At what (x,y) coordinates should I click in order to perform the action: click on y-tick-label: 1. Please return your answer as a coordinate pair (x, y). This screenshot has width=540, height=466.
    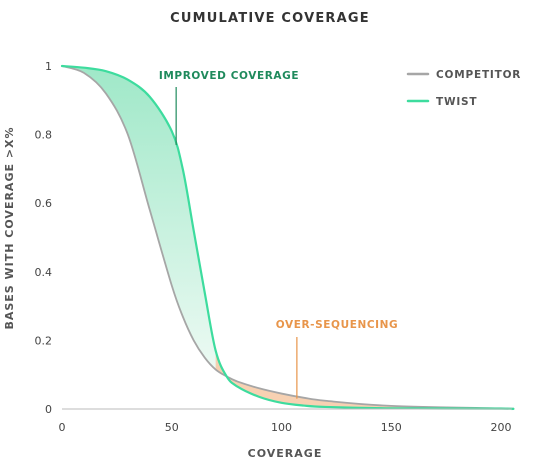
    Looking at the image, I should click on (48, 66).